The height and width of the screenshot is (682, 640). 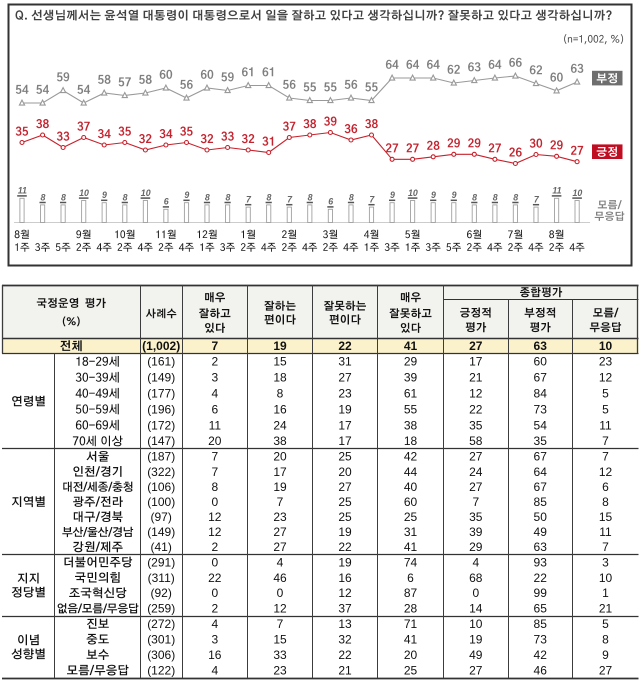 What do you see at coordinates (161, 441) in the screenshot?
I see `svg-text: (147)` at bounding box center [161, 441].